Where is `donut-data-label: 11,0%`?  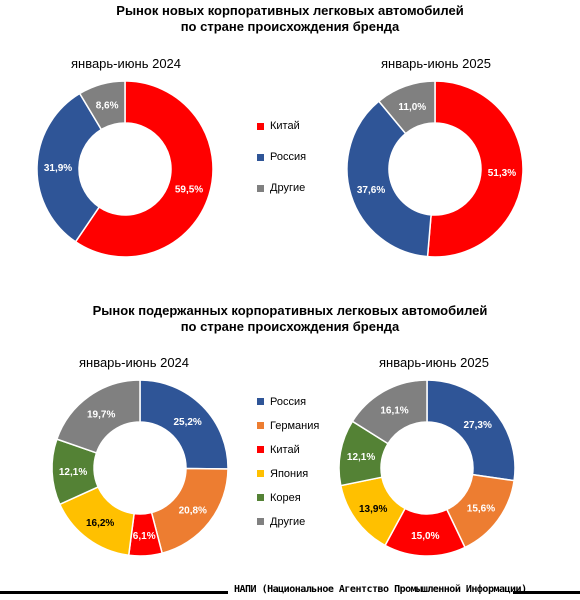
donut-data-label: 11,0% is located at coordinates (412, 107).